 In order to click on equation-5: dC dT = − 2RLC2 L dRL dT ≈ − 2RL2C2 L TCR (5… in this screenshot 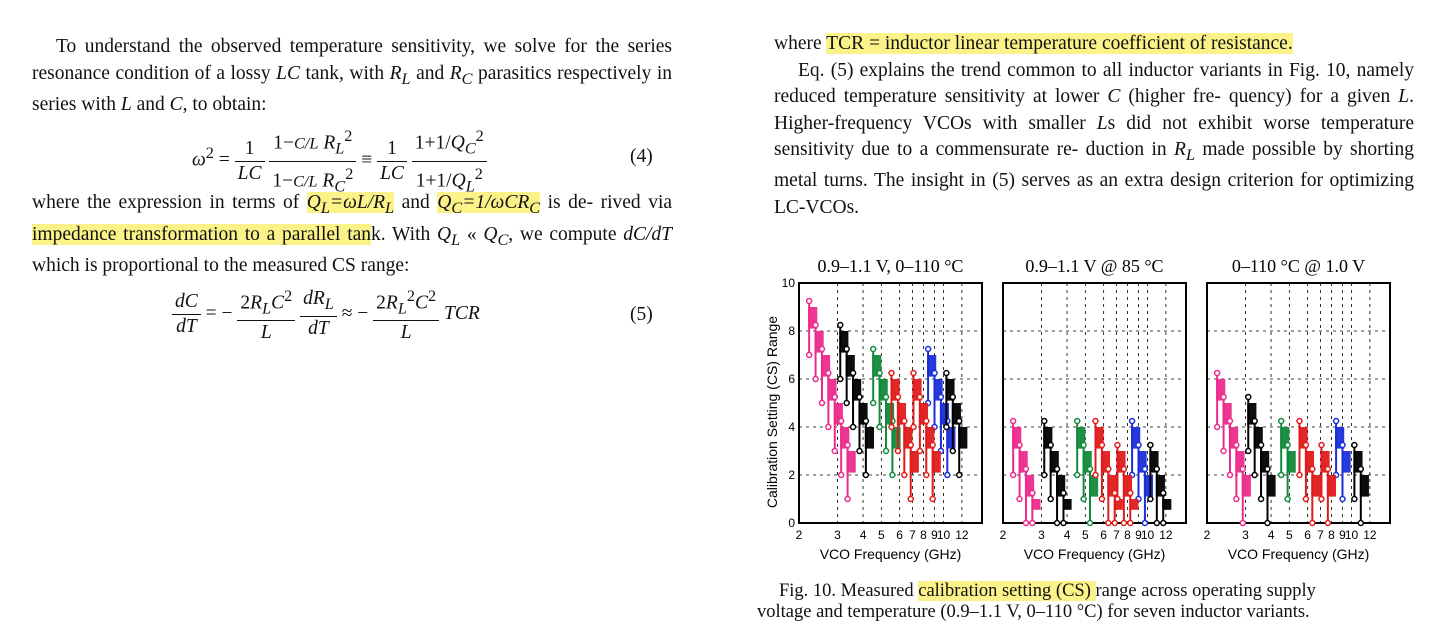, I will do `click(422, 316)`.